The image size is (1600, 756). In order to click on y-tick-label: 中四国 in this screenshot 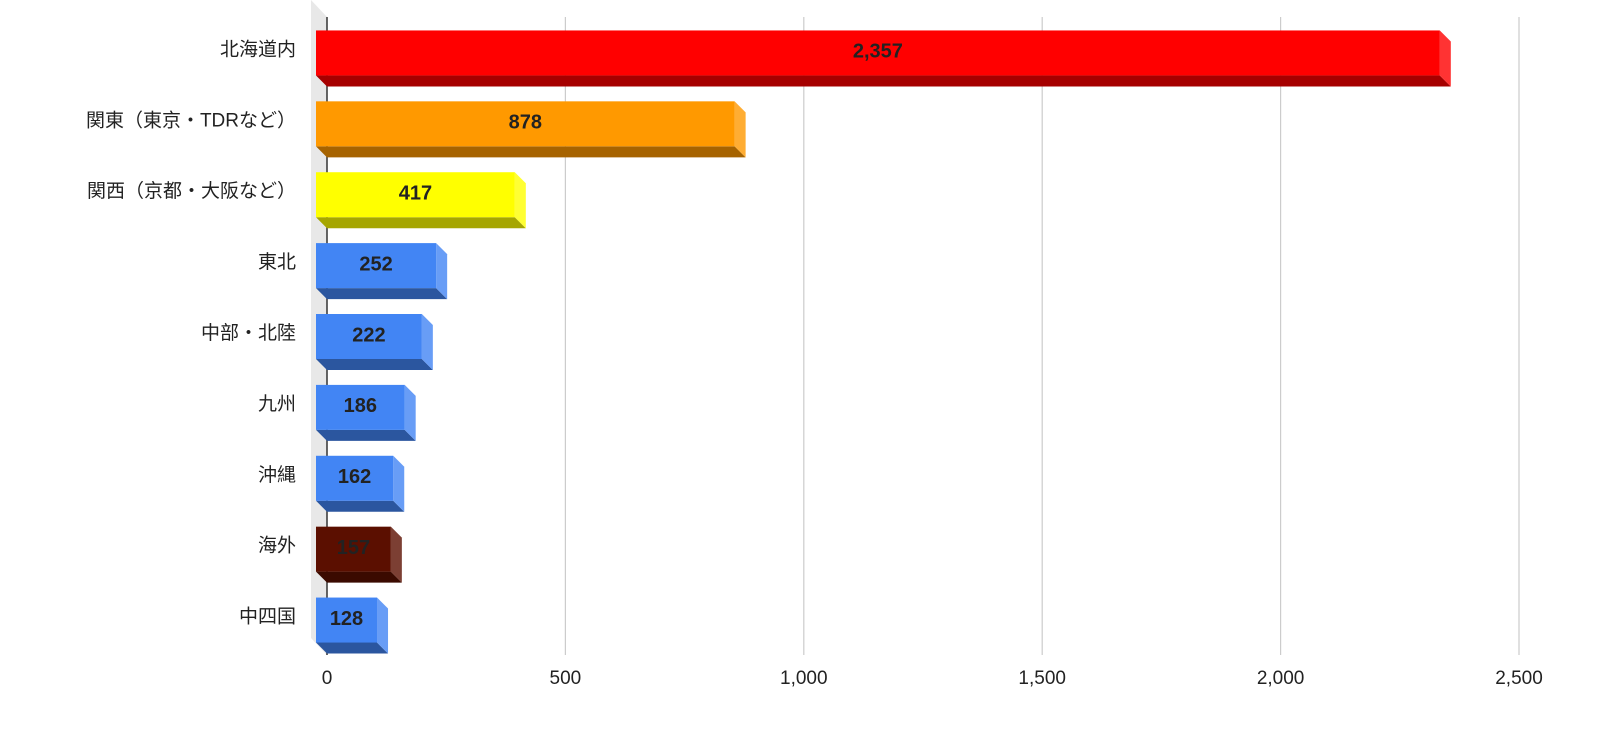, I will do `click(267, 617)`.